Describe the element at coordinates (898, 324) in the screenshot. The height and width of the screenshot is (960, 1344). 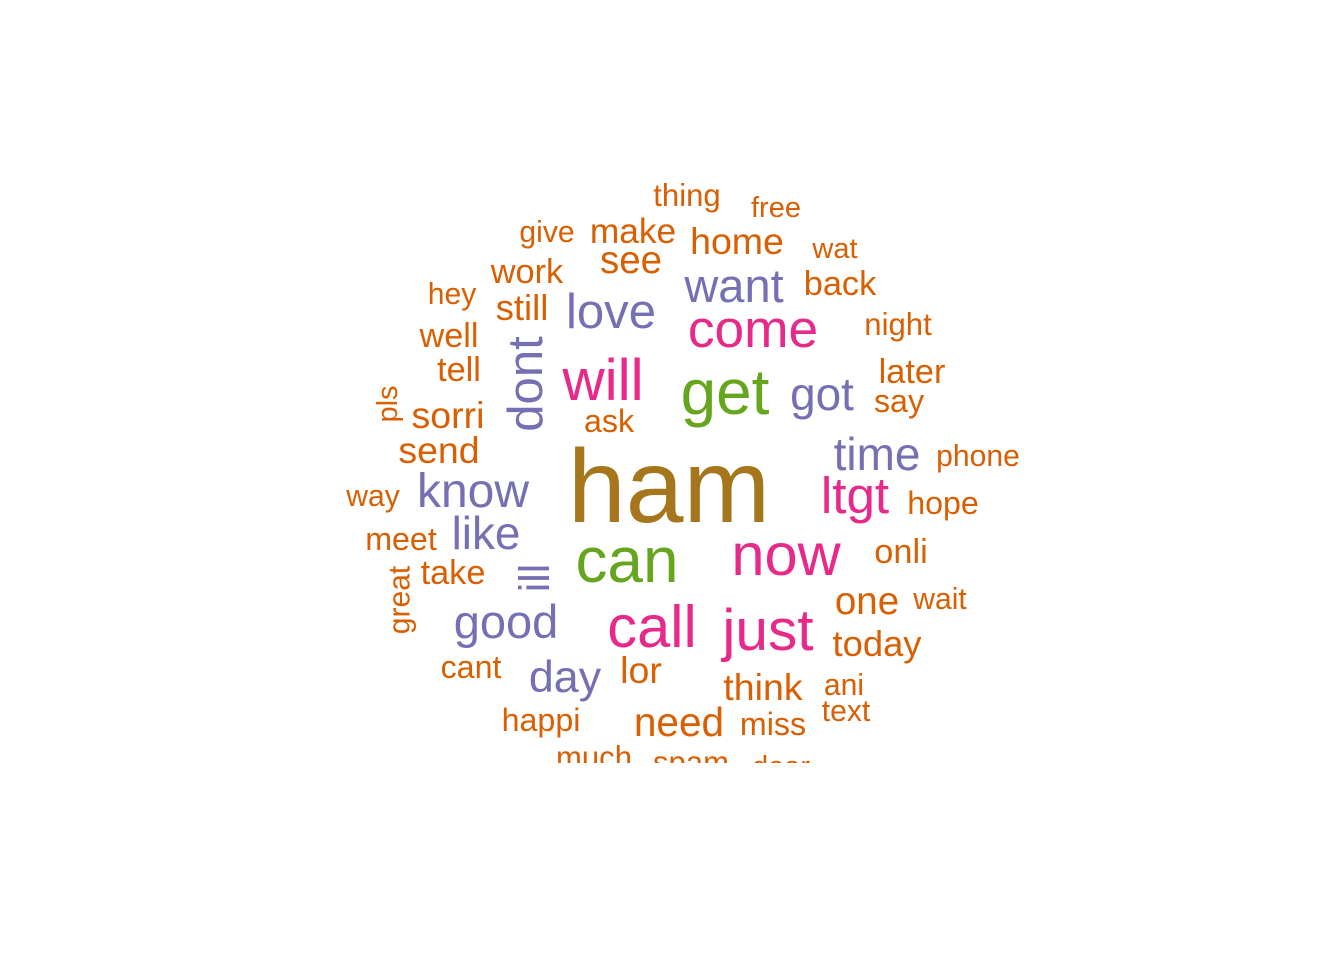
I see `word-night: night` at that location.